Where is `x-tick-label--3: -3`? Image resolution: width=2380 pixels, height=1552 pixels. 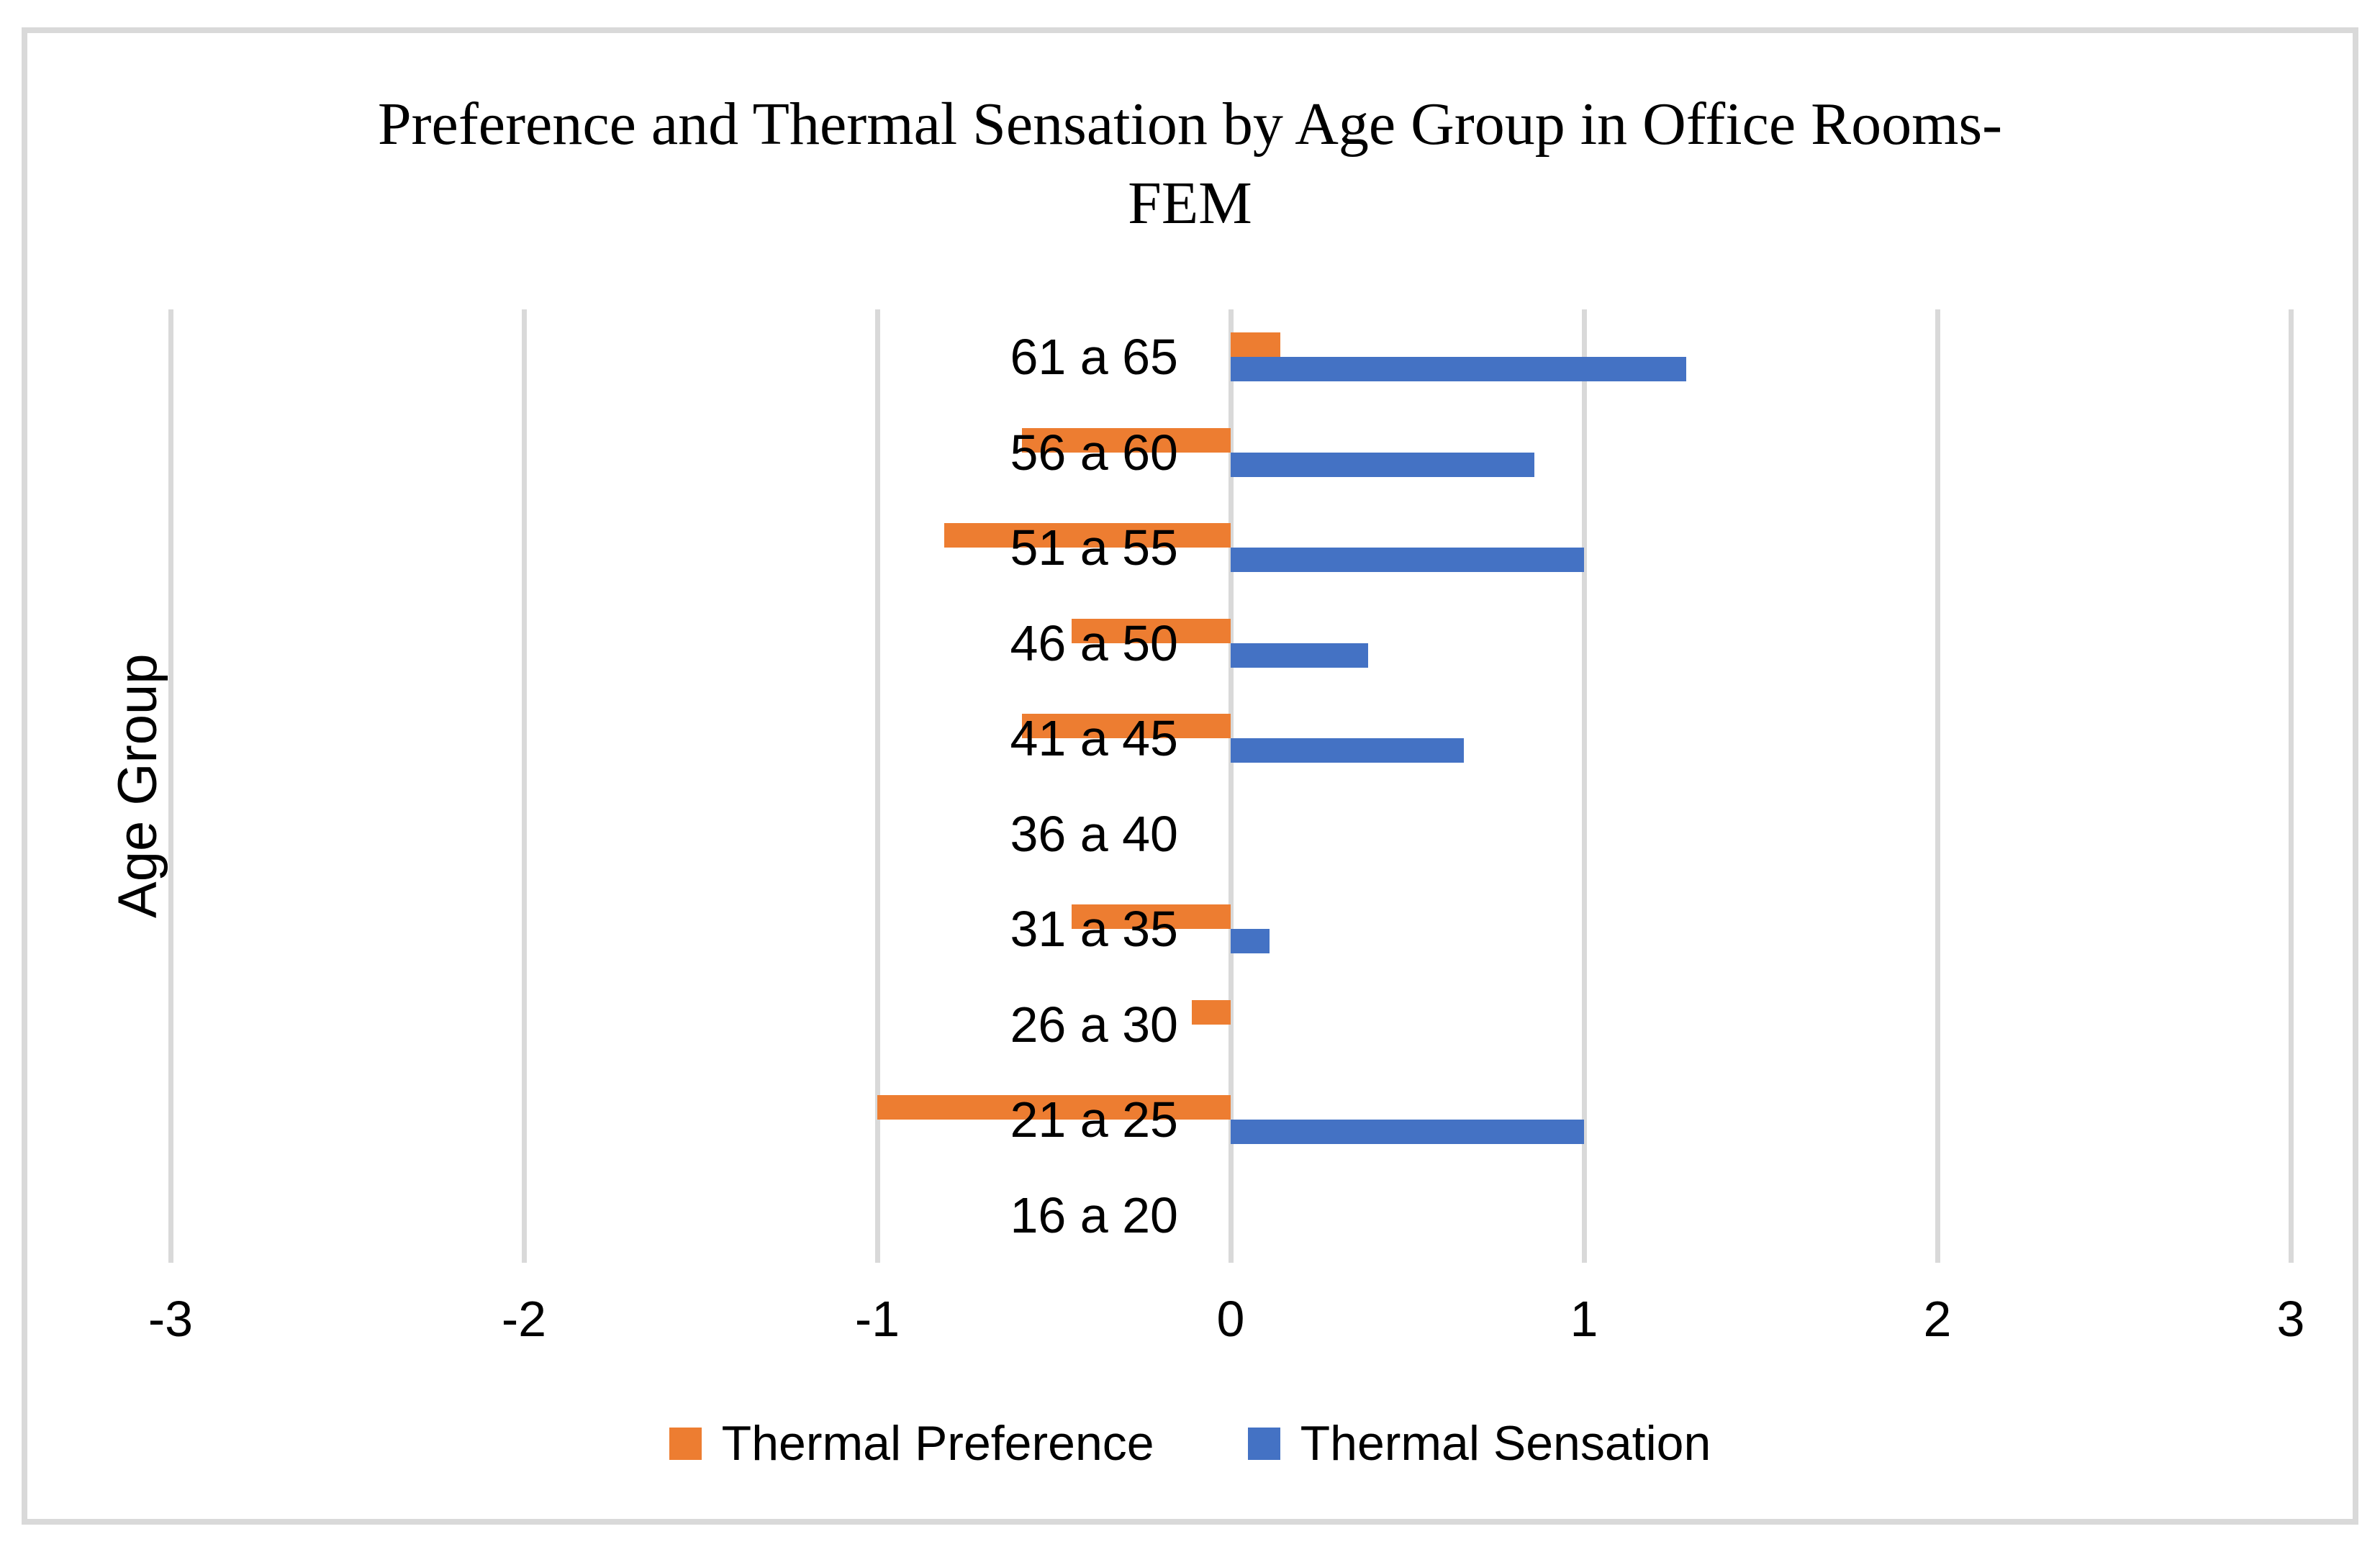 x-tick-label--3: -3 is located at coordinates (171, 1319).